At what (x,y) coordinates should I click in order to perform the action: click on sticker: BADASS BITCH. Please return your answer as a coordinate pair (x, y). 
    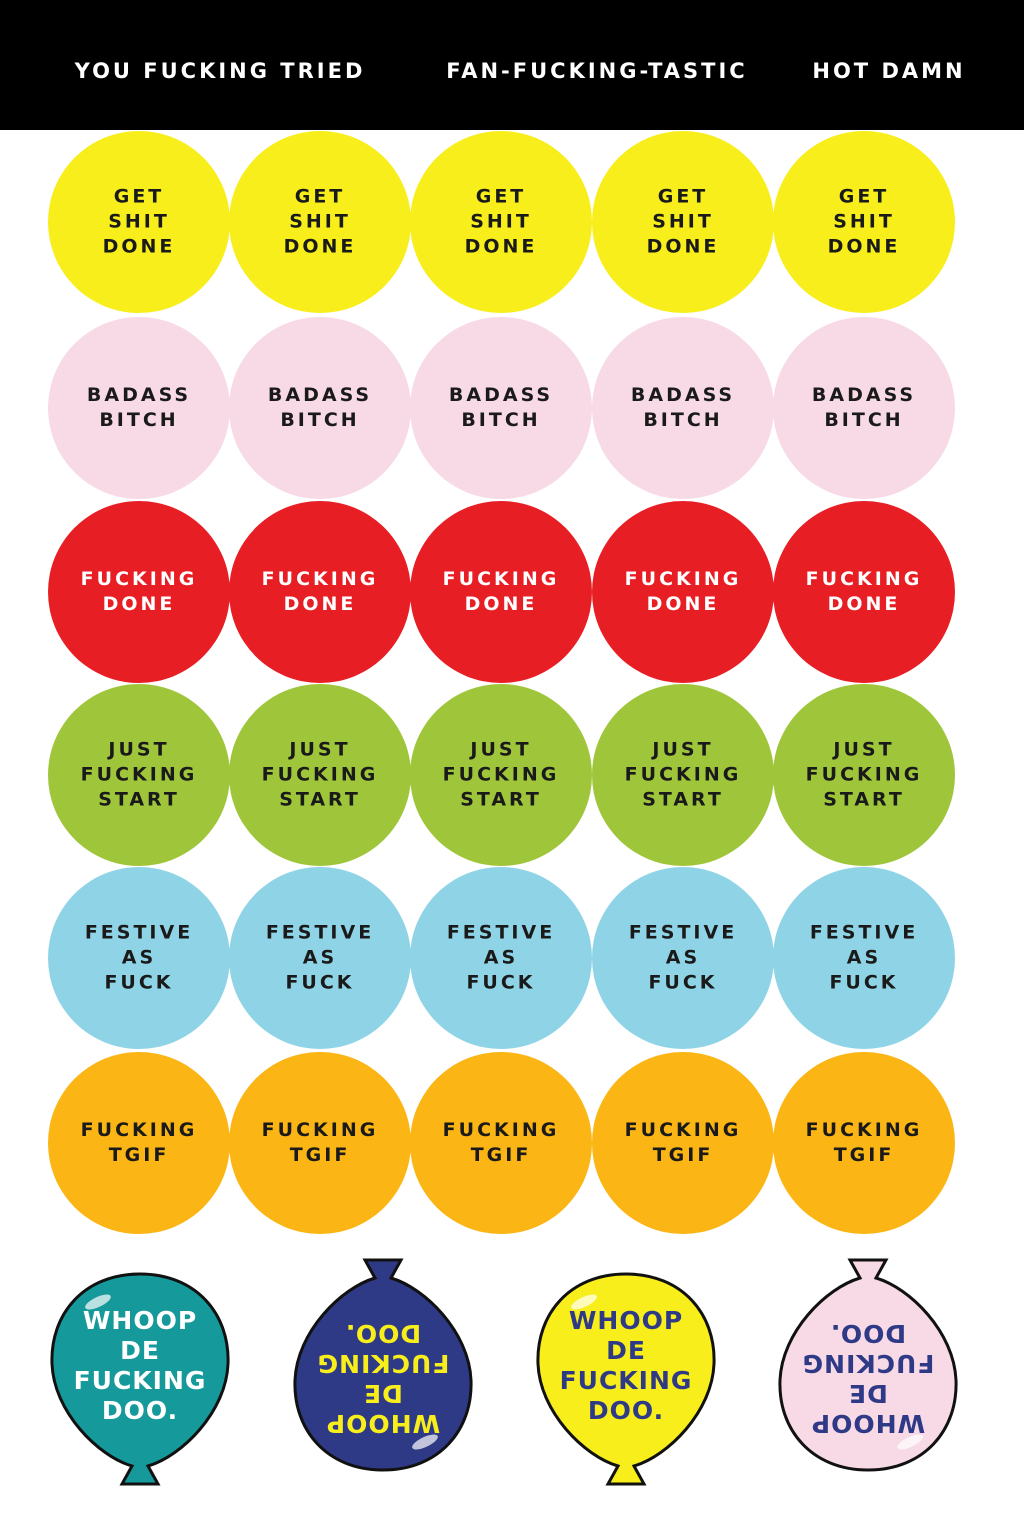
    Looking at the image, I should click on (683, 408).